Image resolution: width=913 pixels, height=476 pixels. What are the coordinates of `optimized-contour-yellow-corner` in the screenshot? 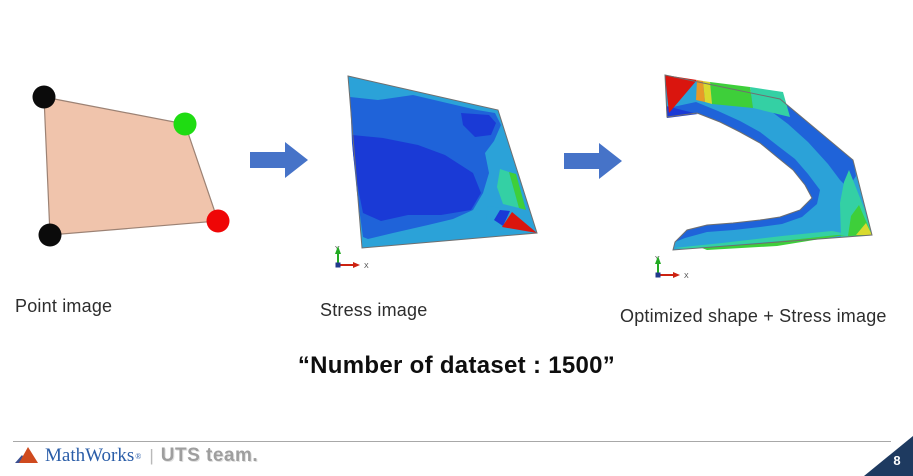 It's located at (864, 229).